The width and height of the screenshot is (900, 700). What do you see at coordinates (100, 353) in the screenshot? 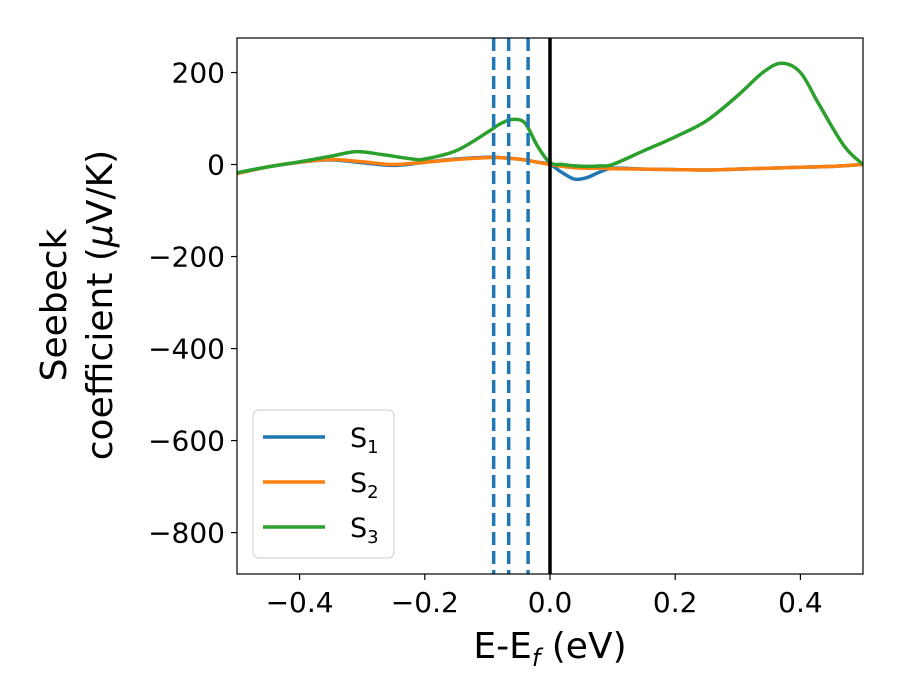
I see `y-axis-label-line2-pre: coefficient (` at bounding box center [100, 353].